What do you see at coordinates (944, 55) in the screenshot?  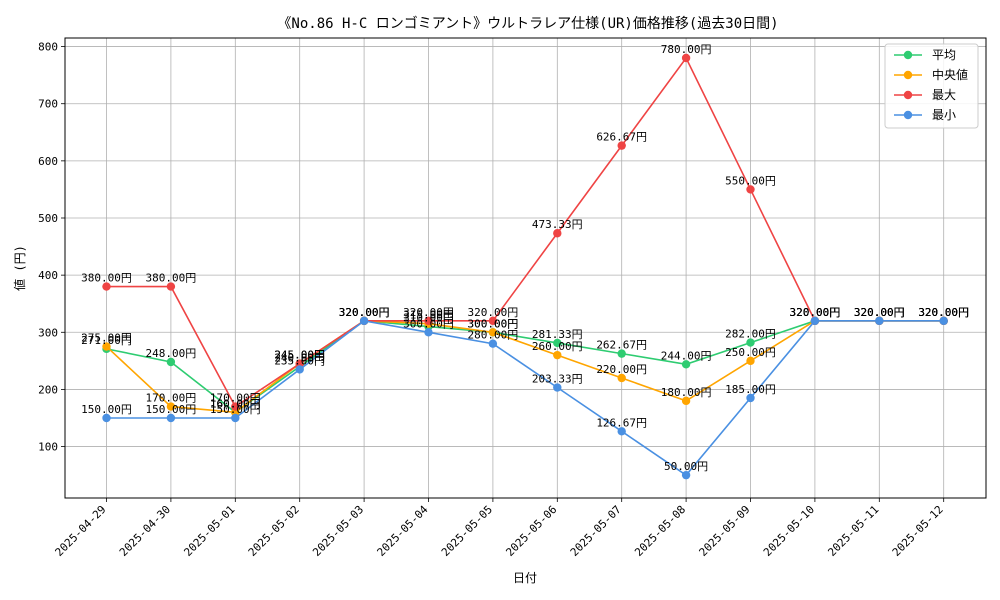 I see `legend-label: 平均` at bounding box center [944, 55].